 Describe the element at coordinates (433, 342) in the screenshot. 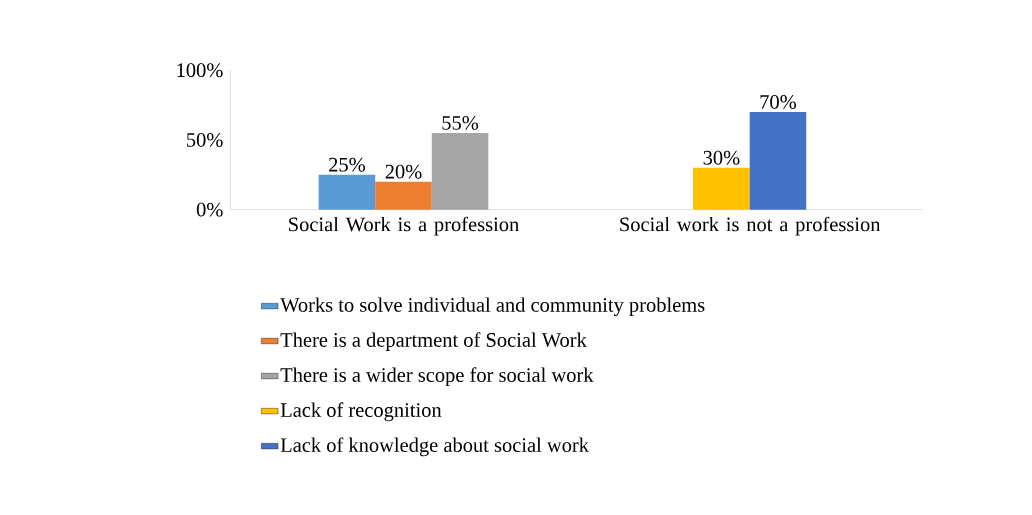

I see `legend-label: There is a department of Social Work` at that location.